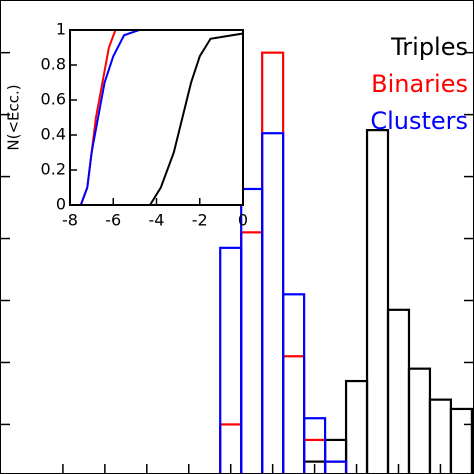  What do you see at coordinates (200, 220) in the screenshot?
I see `x-tick-label: -2` at bounding box center [200, 220].